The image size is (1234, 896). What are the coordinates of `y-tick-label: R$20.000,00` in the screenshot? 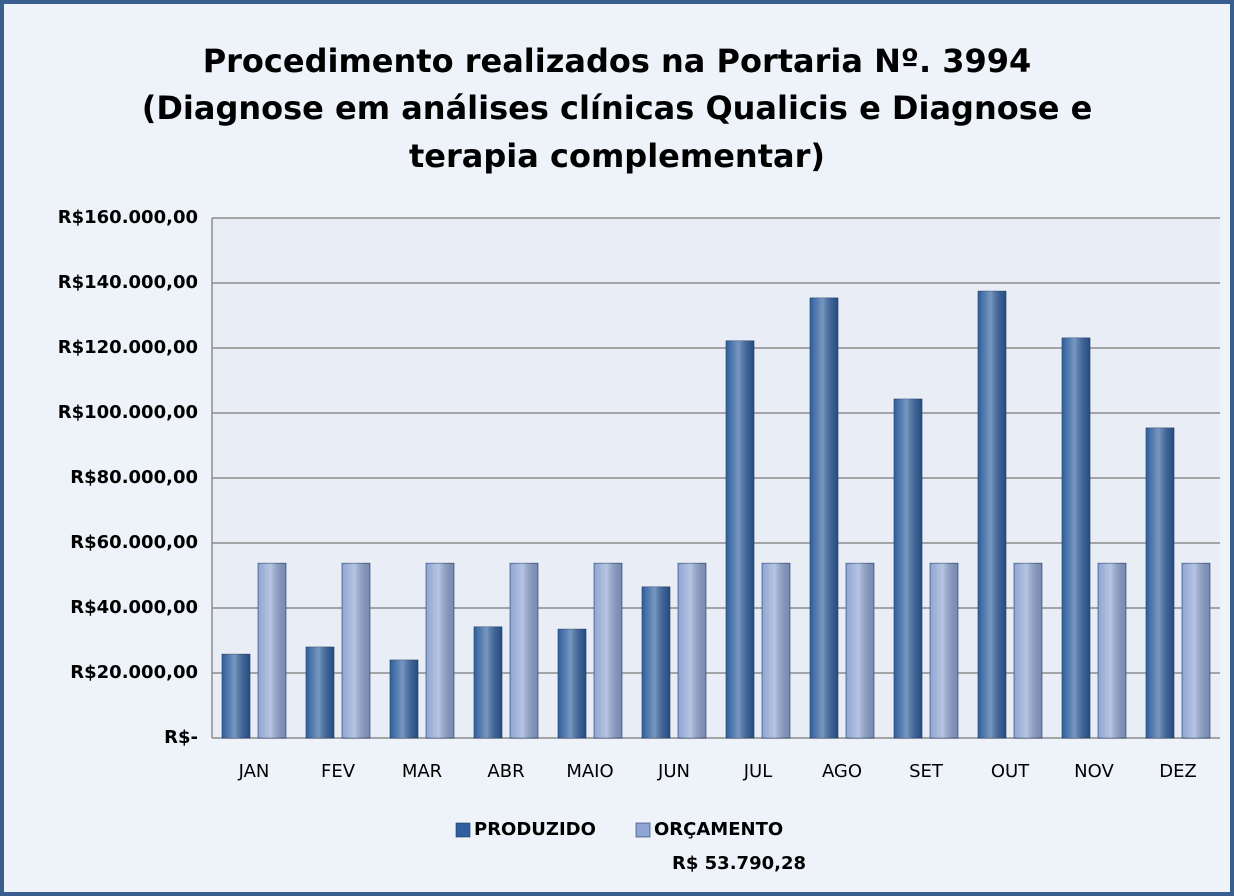 It's located at (134, 672).